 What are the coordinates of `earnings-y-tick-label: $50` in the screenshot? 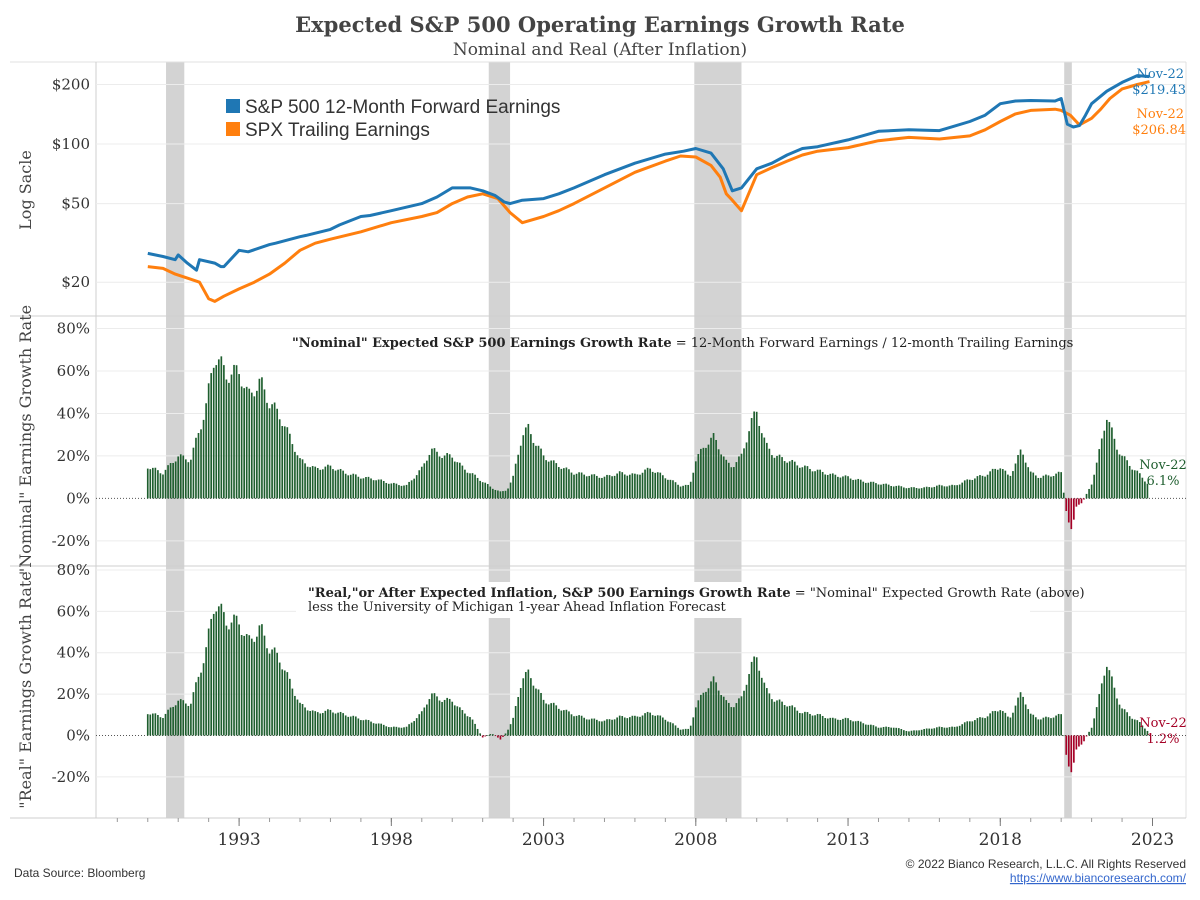 It's located at (75, 204).